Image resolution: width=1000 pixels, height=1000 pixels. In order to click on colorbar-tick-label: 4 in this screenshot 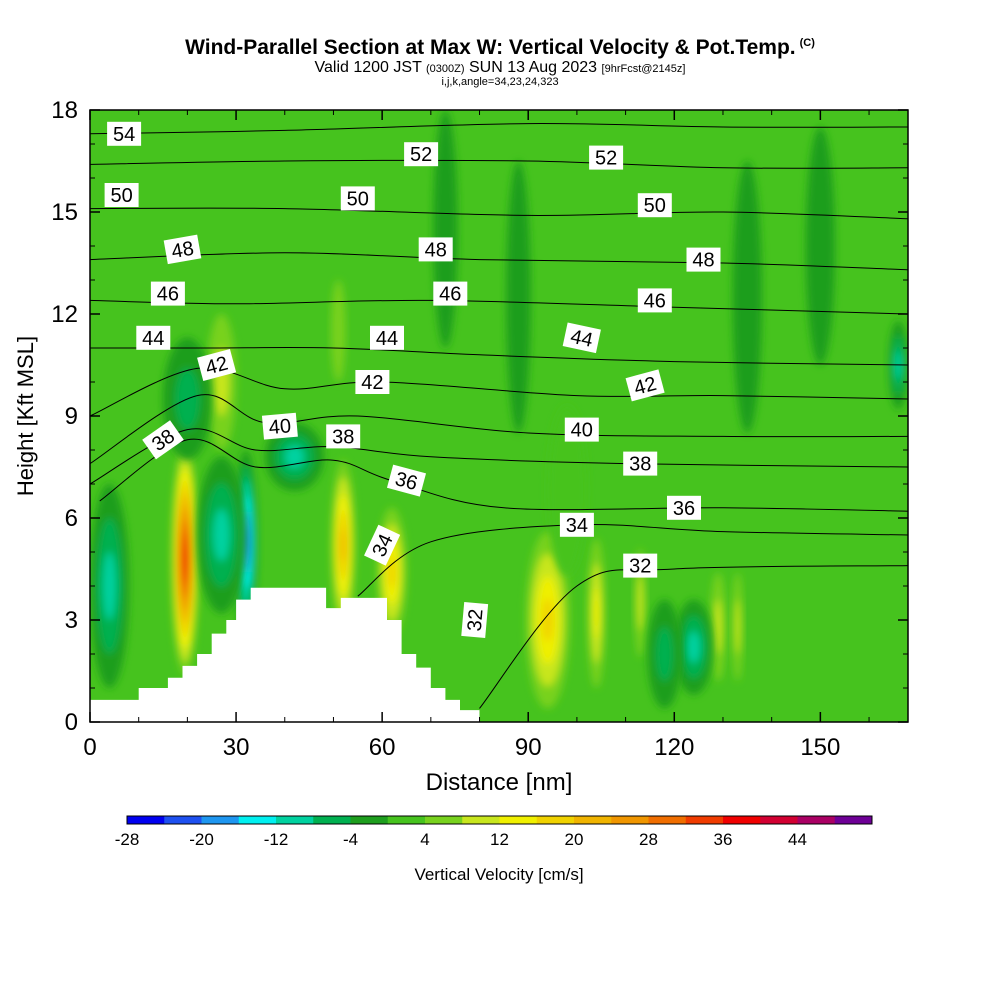, I will do `click(424, 839)`.